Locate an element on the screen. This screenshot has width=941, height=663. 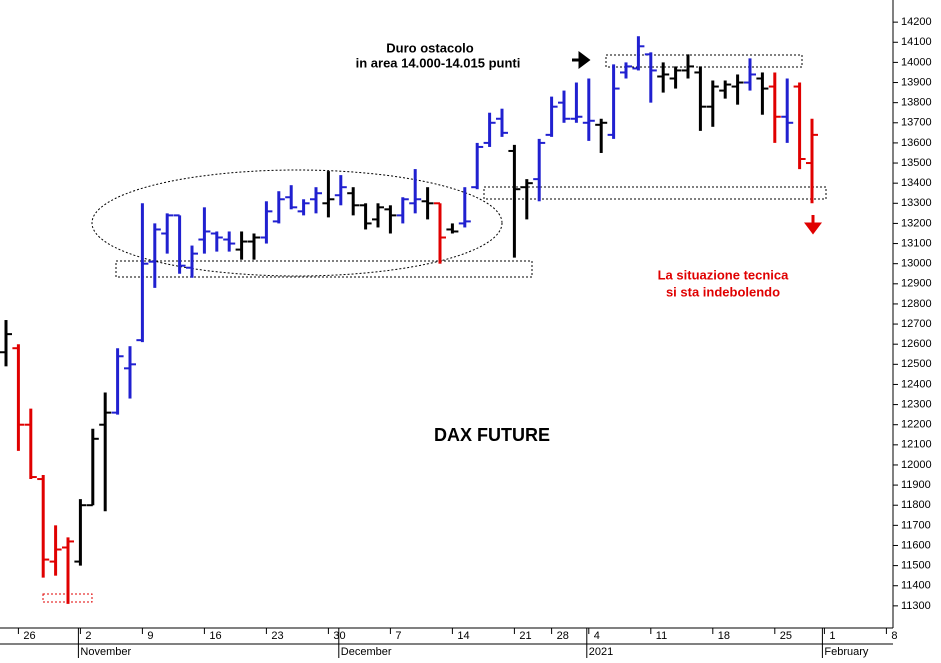
y-tick-label: 13400 is located at coordinates (916, 183).